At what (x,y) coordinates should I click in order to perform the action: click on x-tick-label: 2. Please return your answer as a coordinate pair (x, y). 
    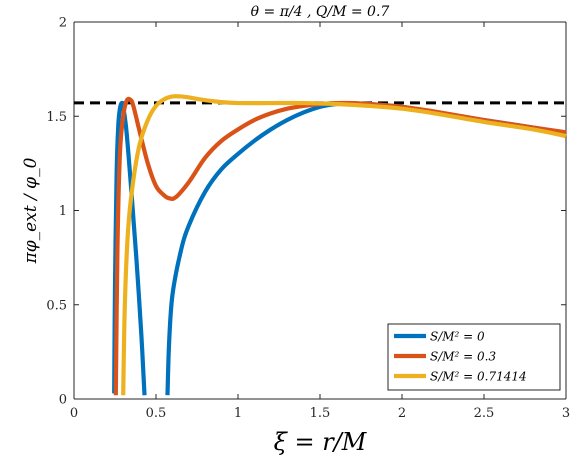
    Looking at the image, I should click on (402, 413).